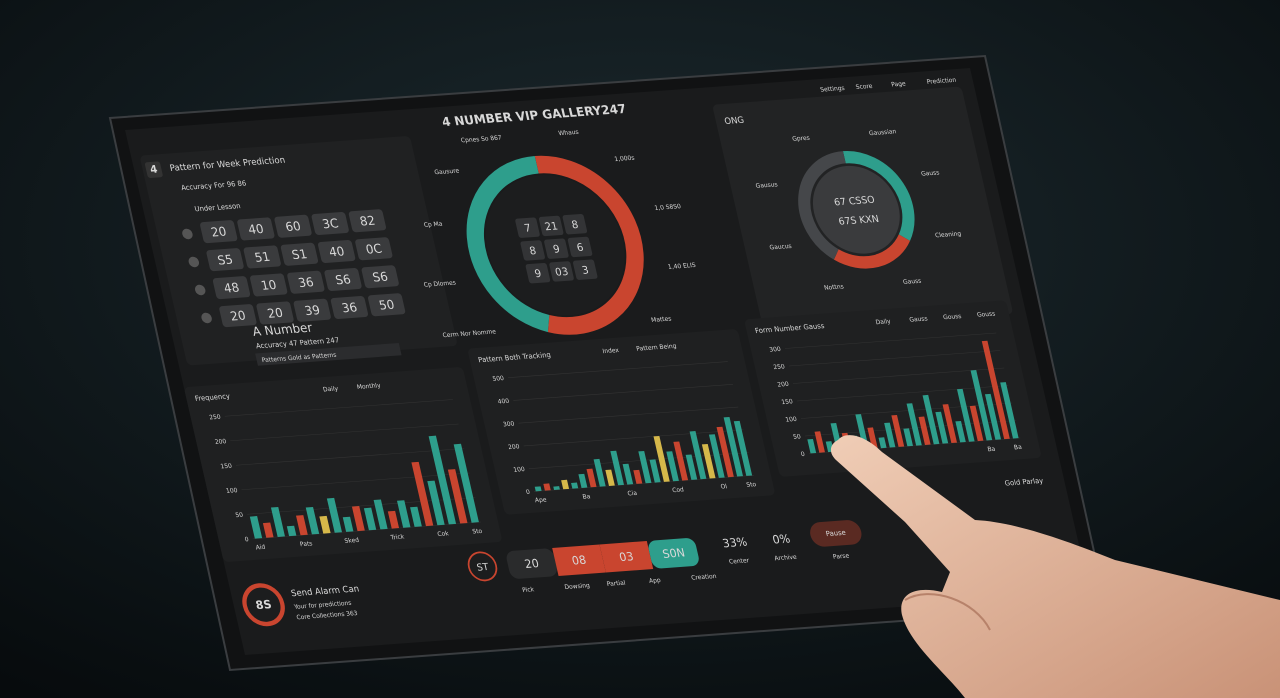 The image size is (1280, 698). I want to click on donut-label: Whaus, so click(569, 133).